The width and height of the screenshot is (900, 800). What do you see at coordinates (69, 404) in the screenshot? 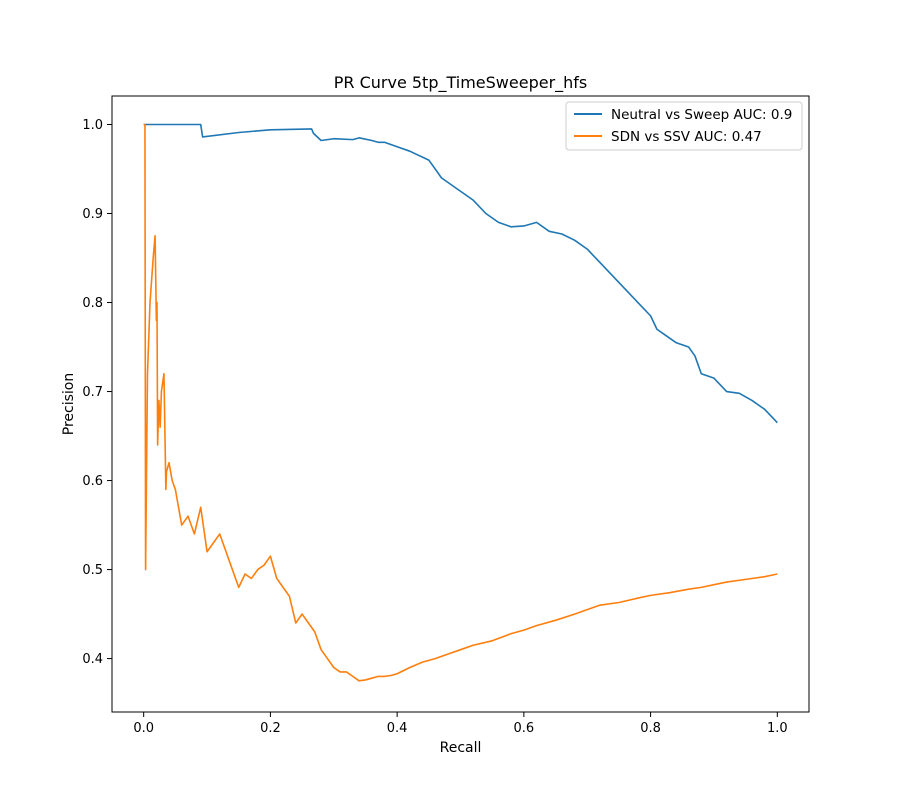
I see `y-axis-label: Precision` at bounding box center [69, 404].